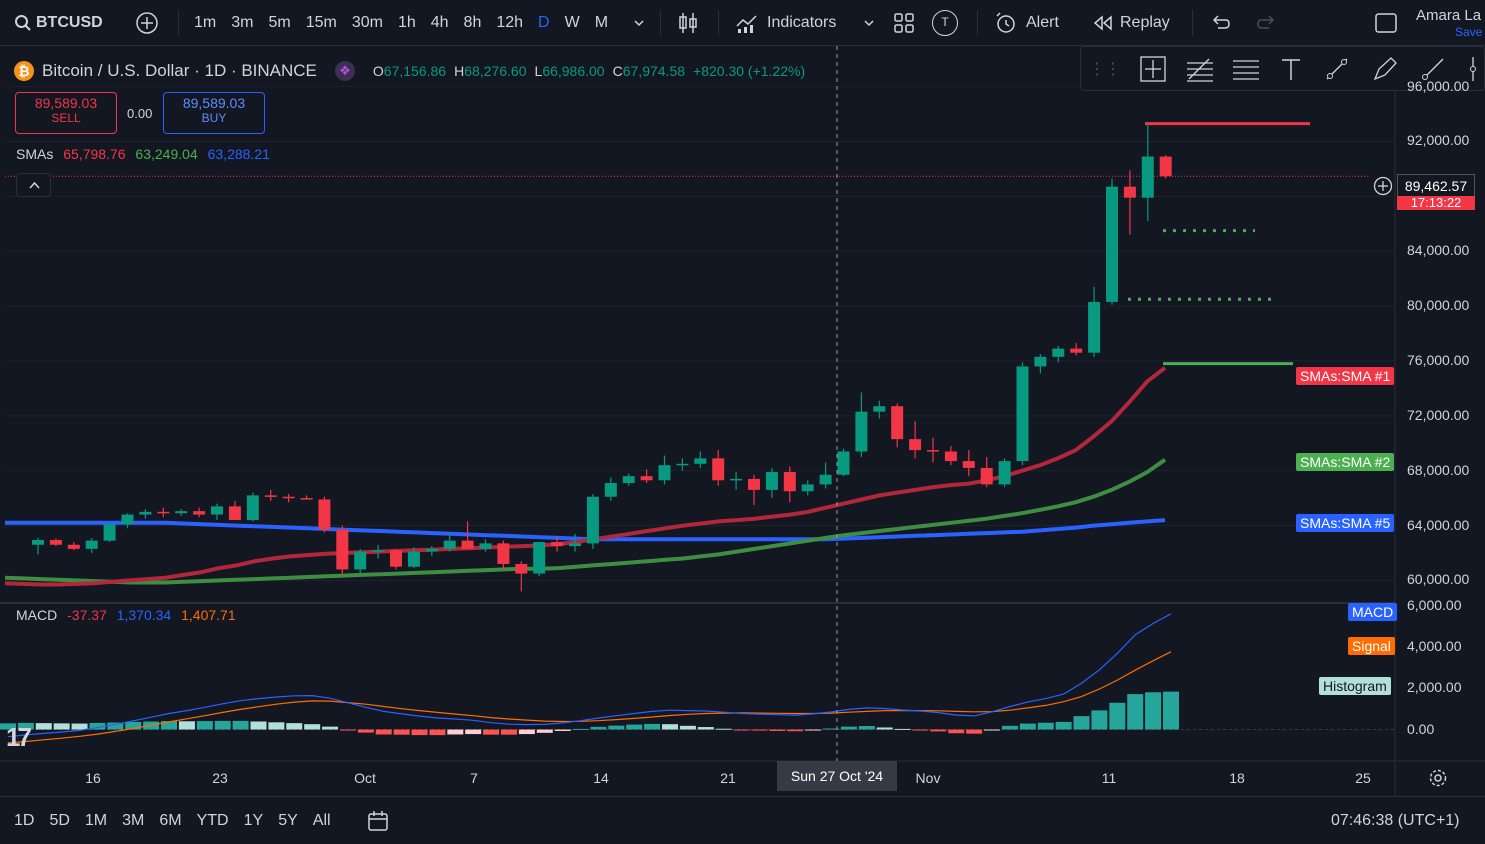 The height and width of the screenshot is (844, 1485). I want to click on drag-handle-icon: ⋮⋮, so click(1105, 69).